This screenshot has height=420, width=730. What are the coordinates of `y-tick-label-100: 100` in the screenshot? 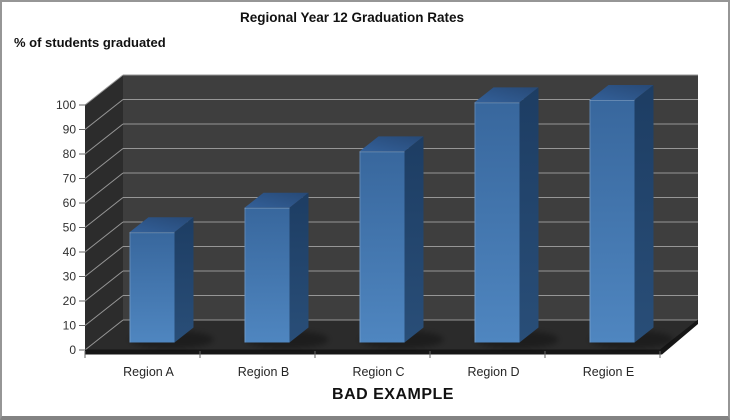 It's located at (66, 105).